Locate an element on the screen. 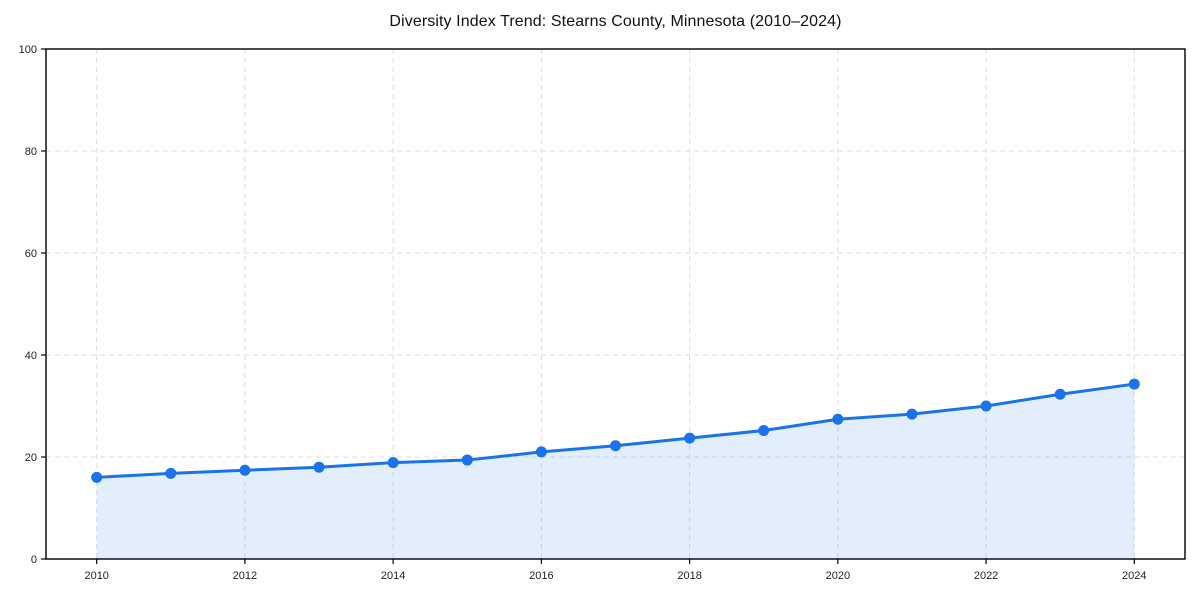 This screenshot has height=600, width=1200. y-axis-tick-label: 0 is located at coordinates (34, 560).